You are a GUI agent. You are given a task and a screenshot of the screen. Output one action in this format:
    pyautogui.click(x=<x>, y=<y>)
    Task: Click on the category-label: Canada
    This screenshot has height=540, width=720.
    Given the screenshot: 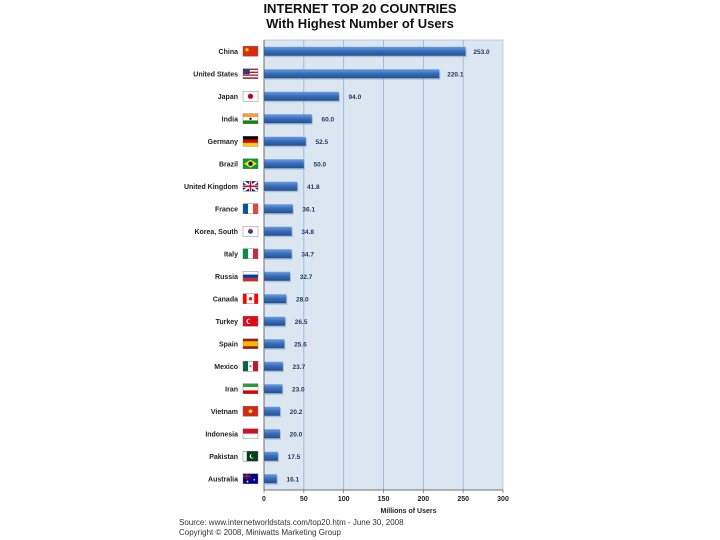 What is the action you would take?
    pyautogui.click(x=225, y=299)
    